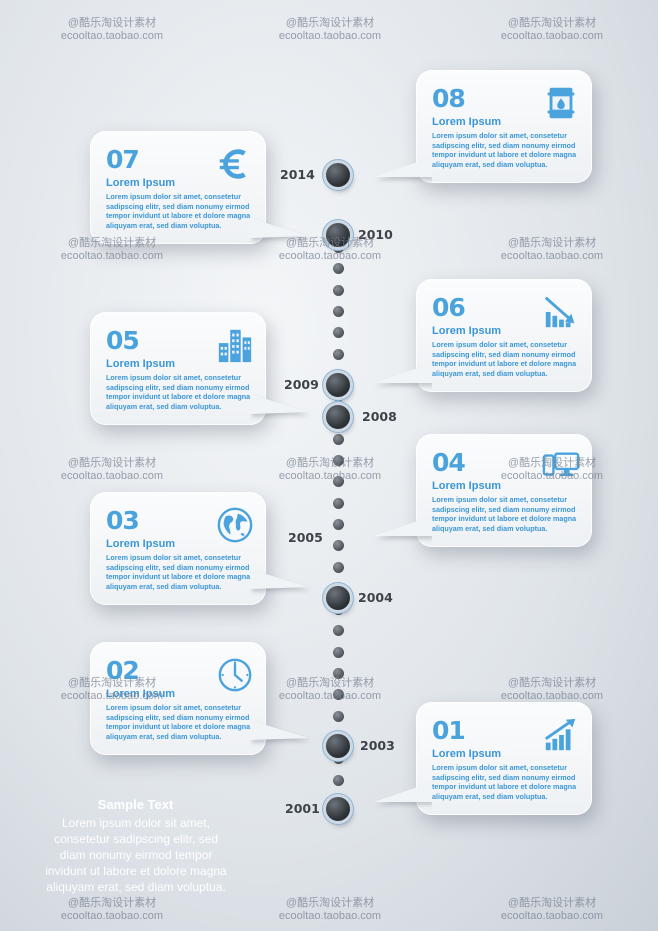 The height and width of the screenshot is (931, 658). Describe the element at coordinates (235, 345) in the screenshot. I see `buildings-icon` at that location.